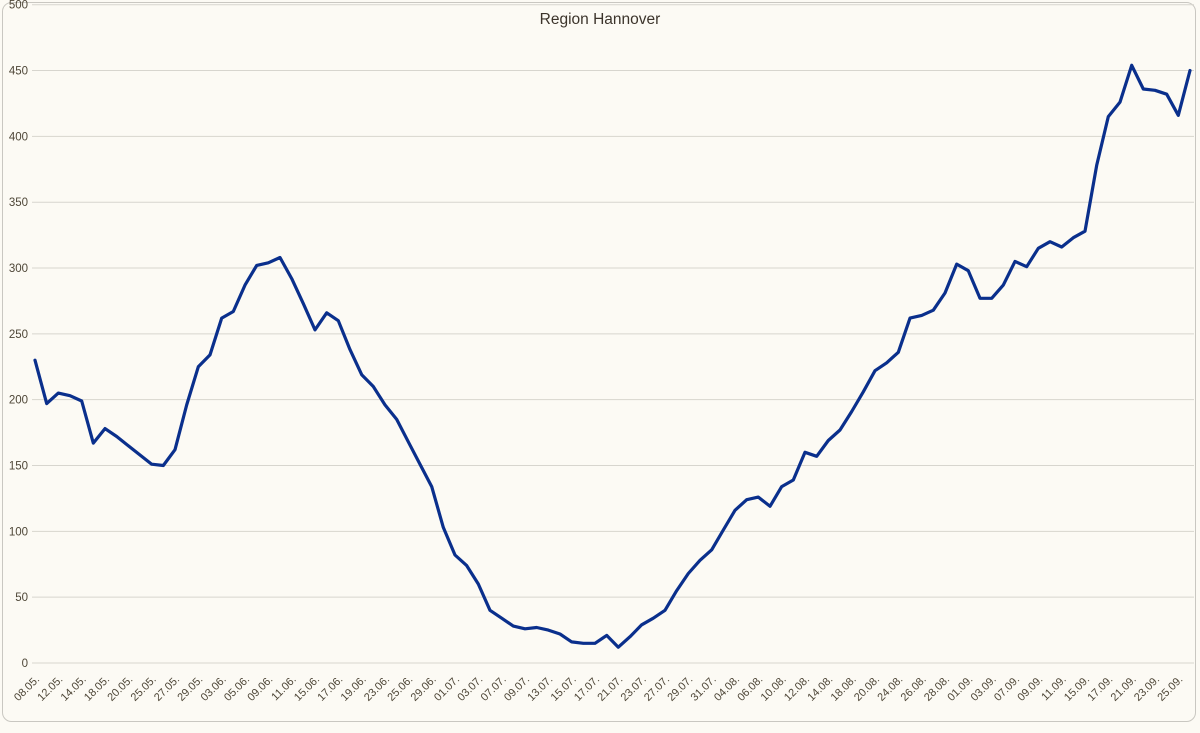 The image size is (1200, 733). I want to click on x-tick-label: 31.07., so click(704, 689).